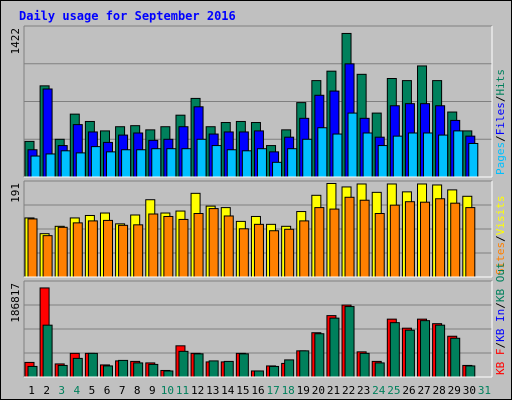  What do you see at coordinates (348, 390) in the screenshot?
I see `x-tick-label: 22` at bounding box center [348, 390].